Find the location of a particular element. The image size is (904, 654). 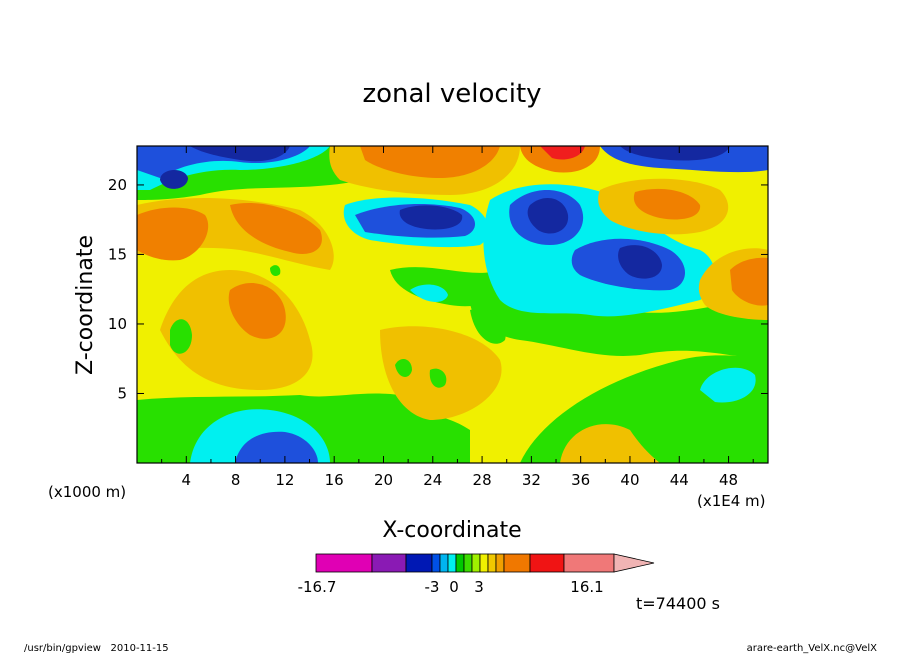

x-tick-label: 48 is located at coordinates (728, 480).